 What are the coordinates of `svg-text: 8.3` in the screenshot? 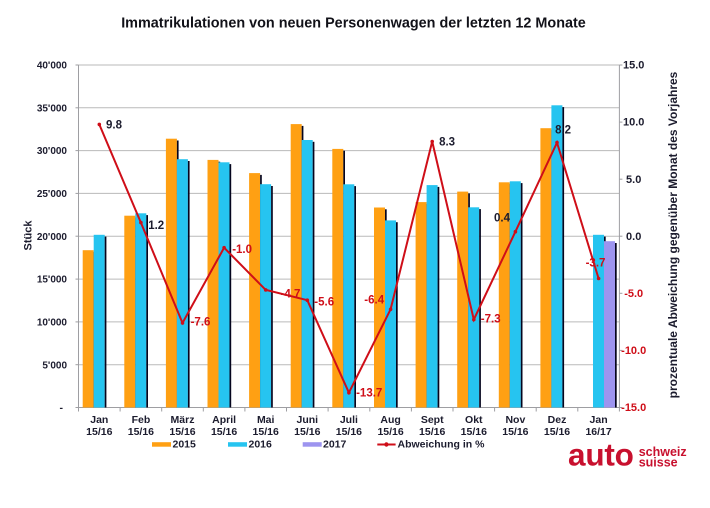 It's located at (447, 142).